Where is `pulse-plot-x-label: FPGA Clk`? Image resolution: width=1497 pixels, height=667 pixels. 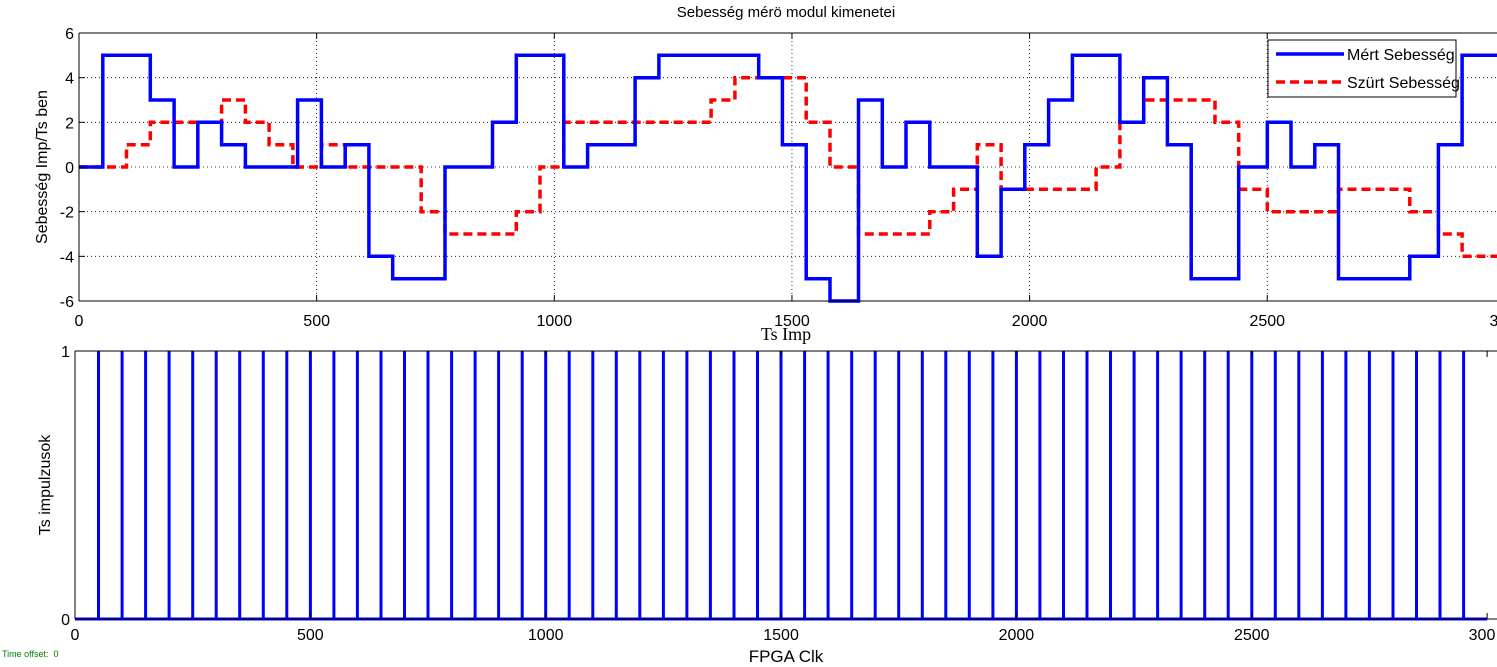
pulse-plot-x-label: FPGA Clk is located at coordinates (786, 656).